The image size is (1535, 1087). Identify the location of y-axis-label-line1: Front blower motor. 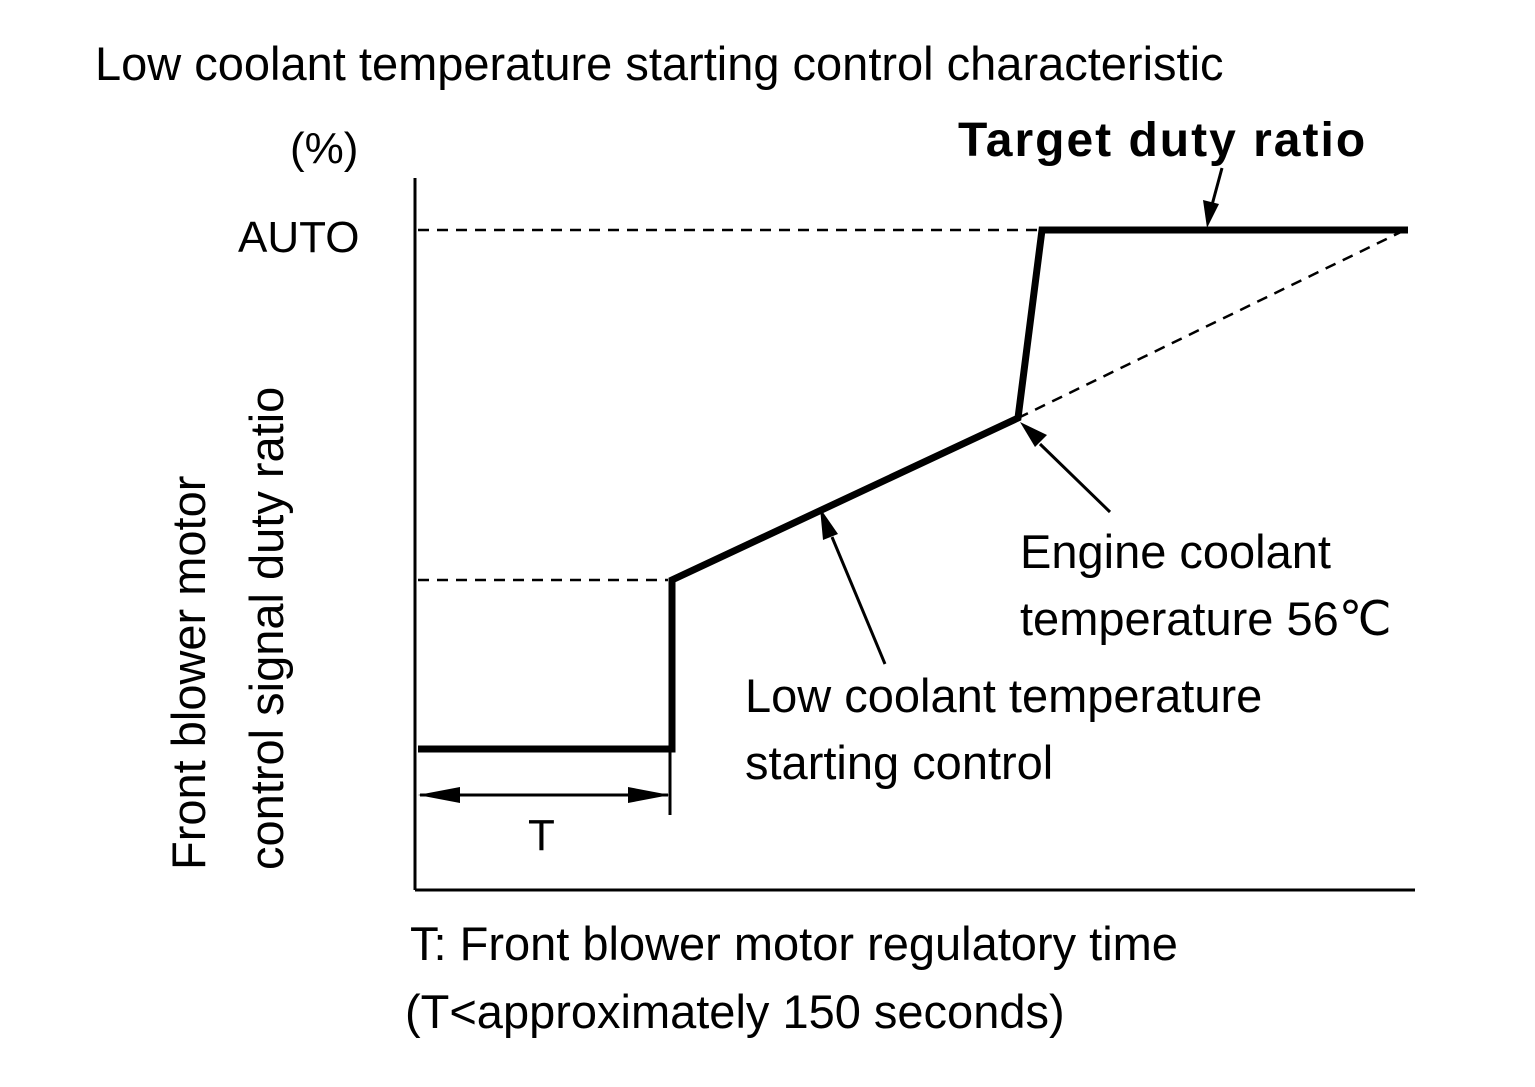
(188, 673).